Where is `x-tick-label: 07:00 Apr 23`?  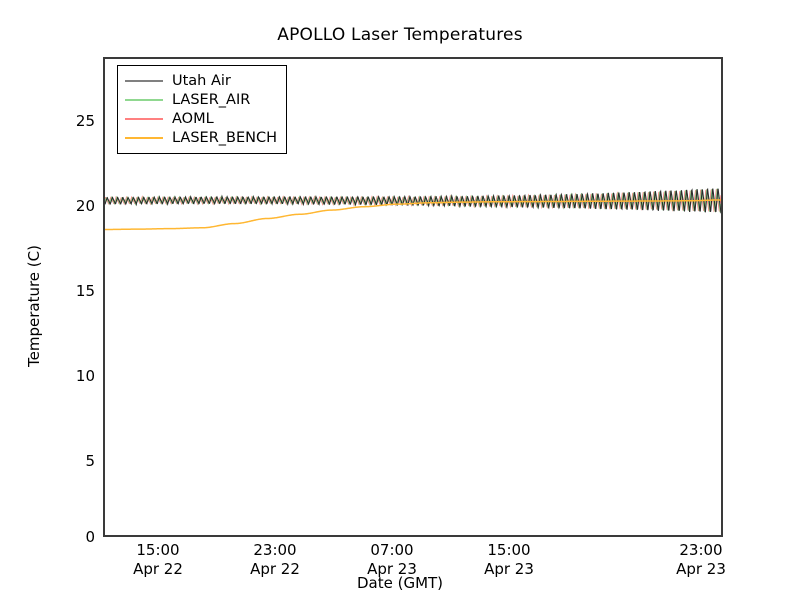
x-tick-label: 07:00 Apr 23 is located at coordinates (392, 560).